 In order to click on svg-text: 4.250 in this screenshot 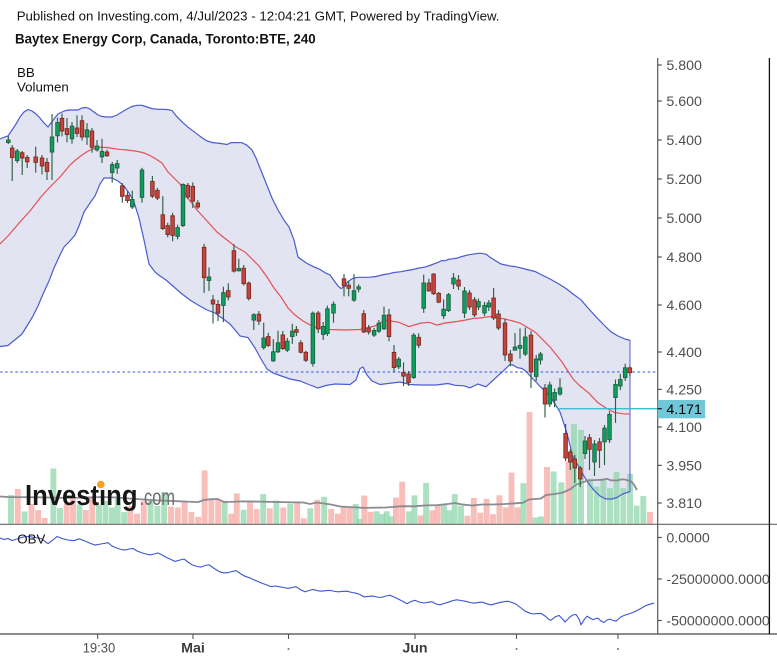, I will do `click(684, 391)`.